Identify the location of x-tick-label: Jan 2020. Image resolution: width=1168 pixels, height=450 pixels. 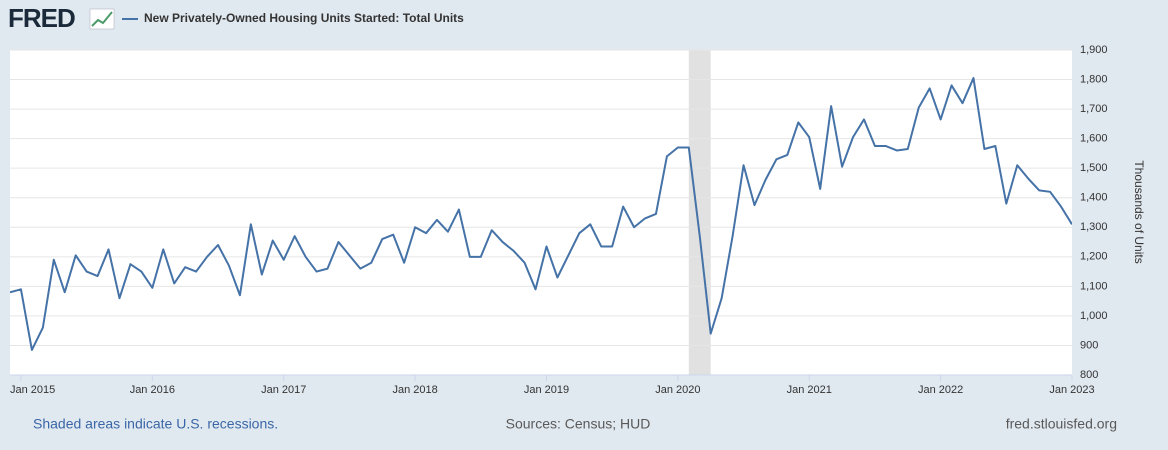
(677, 390).